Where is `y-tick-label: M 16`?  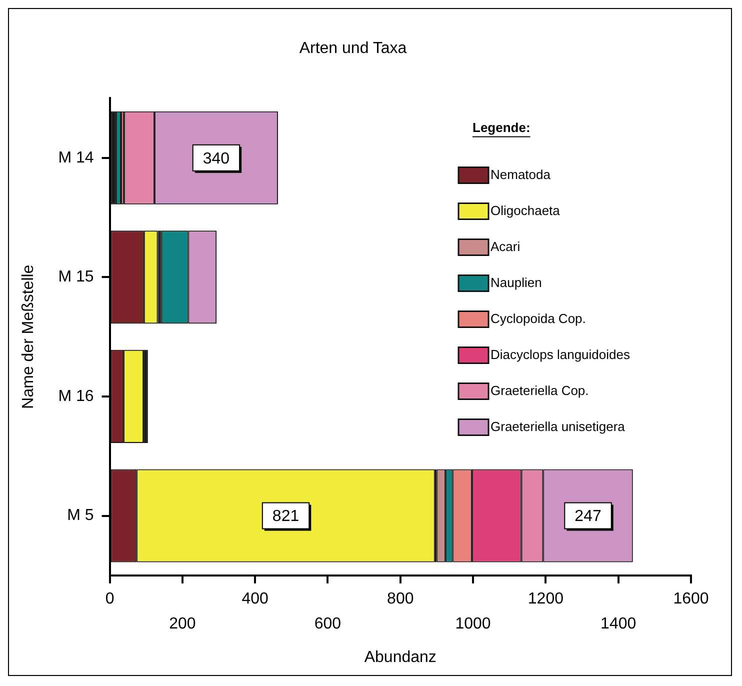
y-tick-label: M 16 is located at coordinates (76, 396).